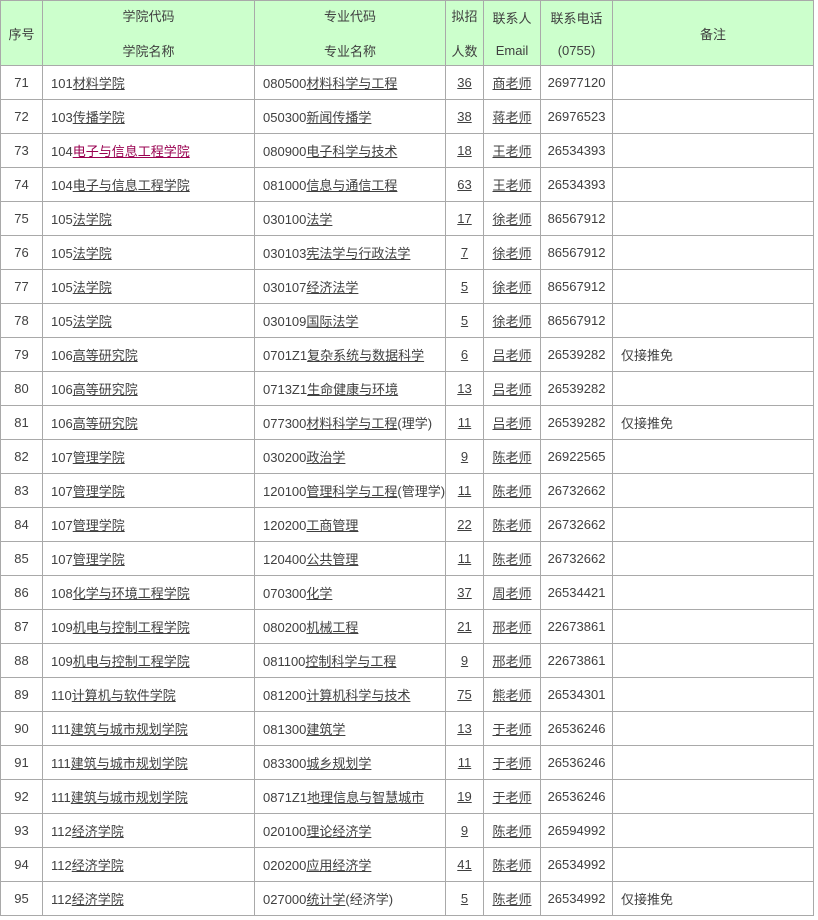  I want to click on major-link: 机械工程, so click(332, 627).